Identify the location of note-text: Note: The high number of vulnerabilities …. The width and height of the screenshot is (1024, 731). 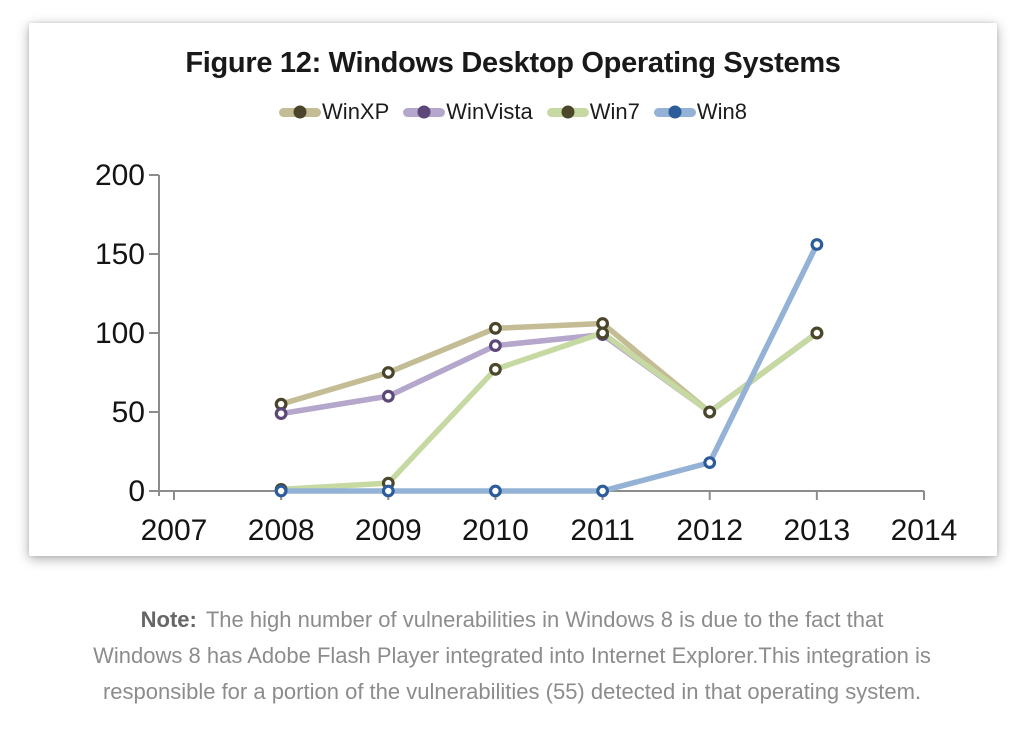
(512, 656).